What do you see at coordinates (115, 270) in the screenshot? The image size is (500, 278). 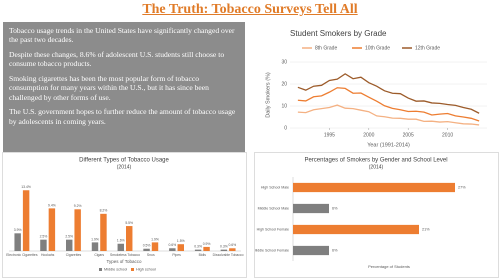 I see `legend-label: Middle school` at bounding box center [115, 270].